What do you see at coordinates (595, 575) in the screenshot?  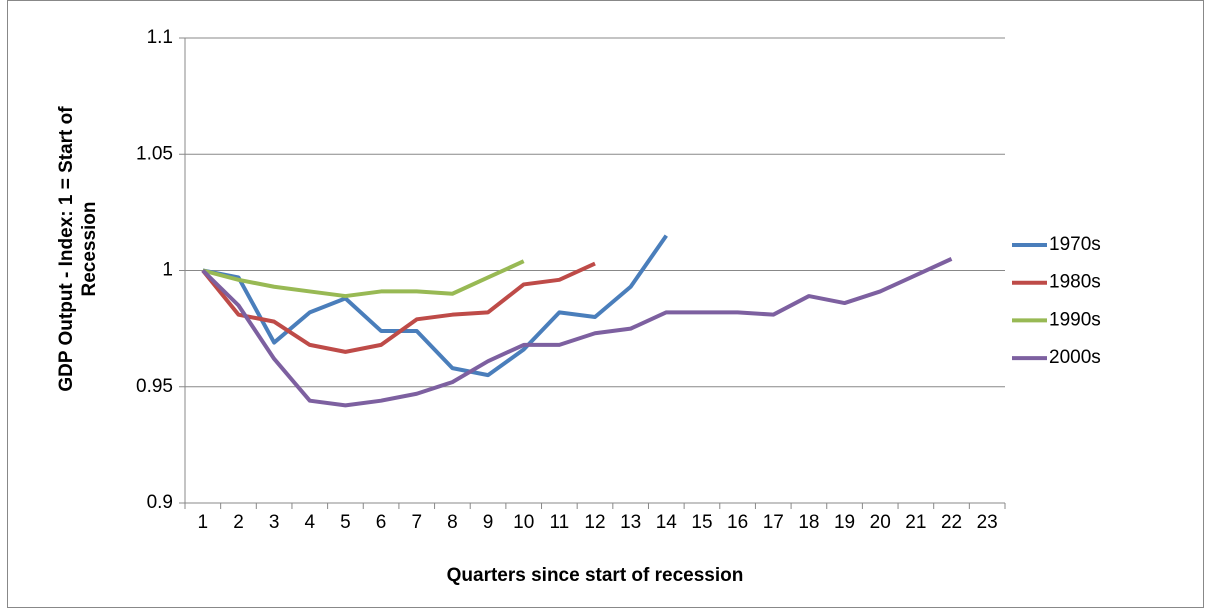 I see `x-axis-title: Quarters since start of recession` at bounding box center [595, 575].